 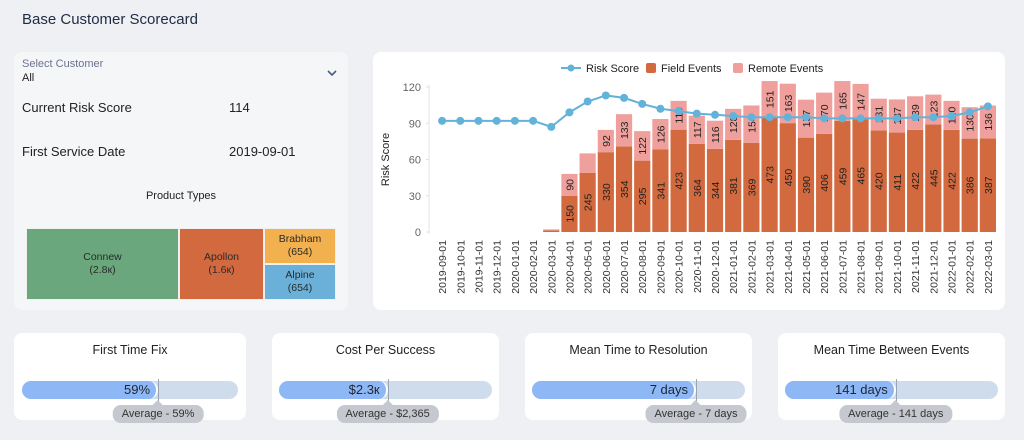 What do you see at coordinates (415, 197) in the screenshot?
I see `y-tick-label: 30` at bounding box center [415, 197].